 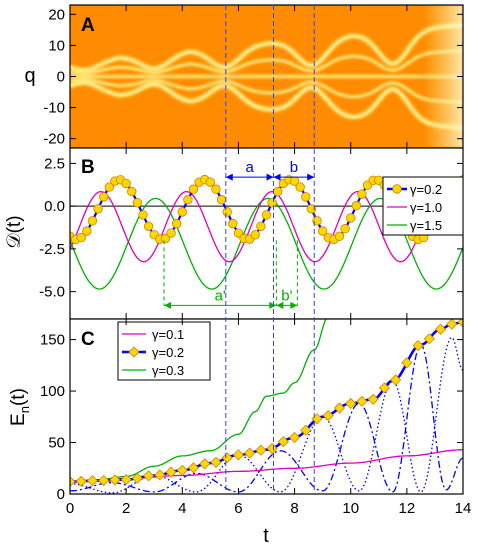 I want to click on x-tick-label: 2, so click(x=126, y=508).